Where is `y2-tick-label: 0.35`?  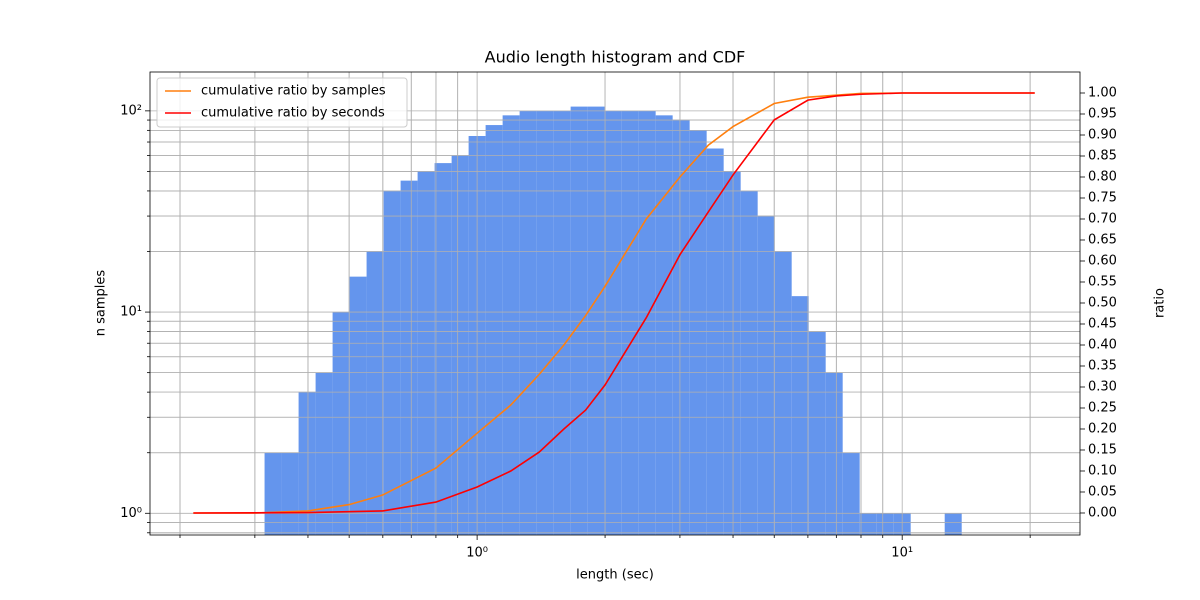
y2-tick-label: 0.35 is located at coordinates (1102, 365).